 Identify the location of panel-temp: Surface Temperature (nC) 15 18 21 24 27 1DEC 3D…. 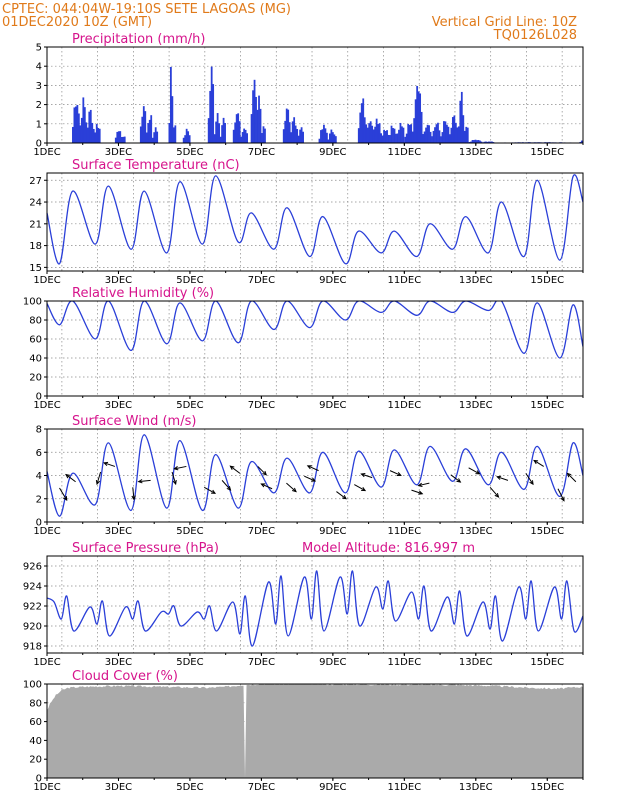
(306, 222).